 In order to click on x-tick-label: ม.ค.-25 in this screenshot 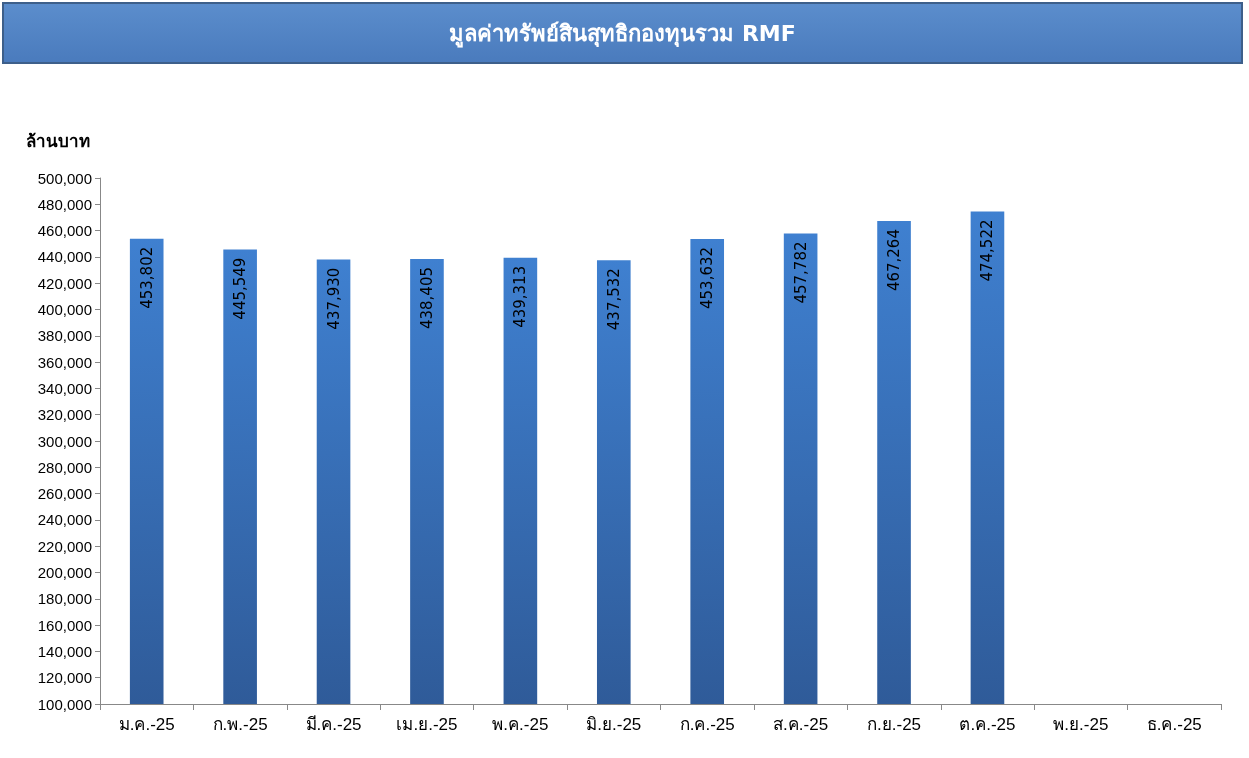, I will do `click(146, 724)`.